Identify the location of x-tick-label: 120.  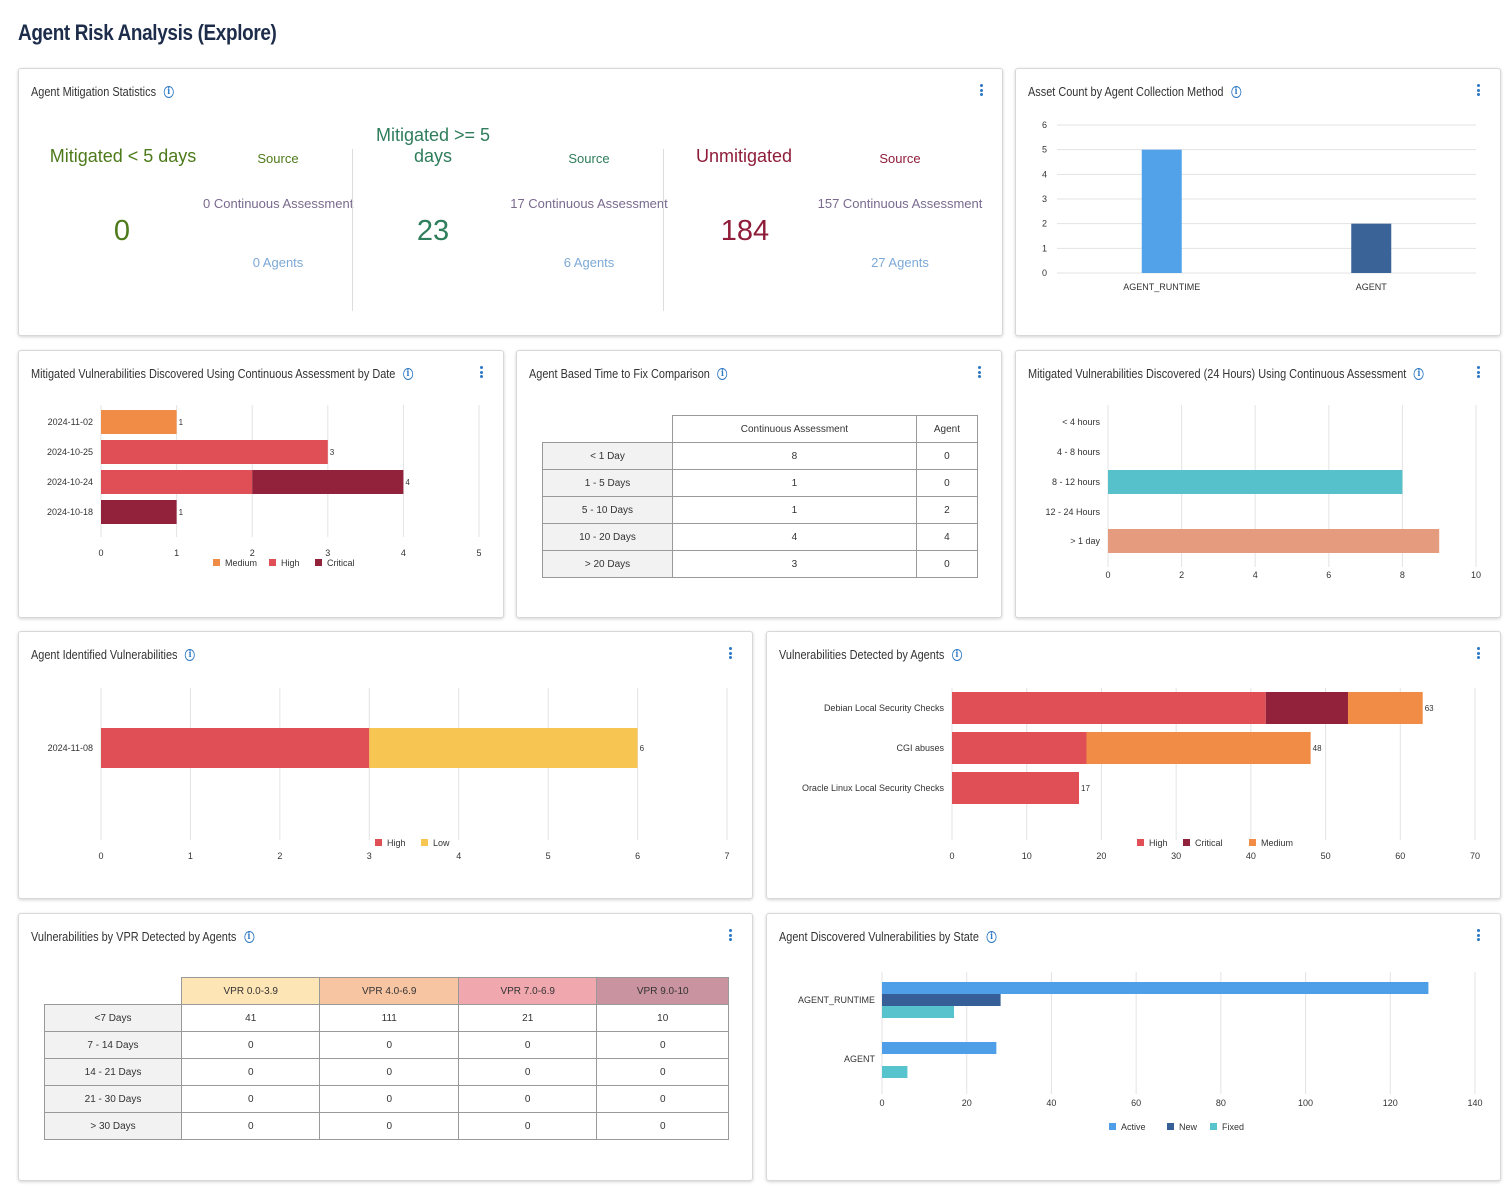
(1390, 1103).